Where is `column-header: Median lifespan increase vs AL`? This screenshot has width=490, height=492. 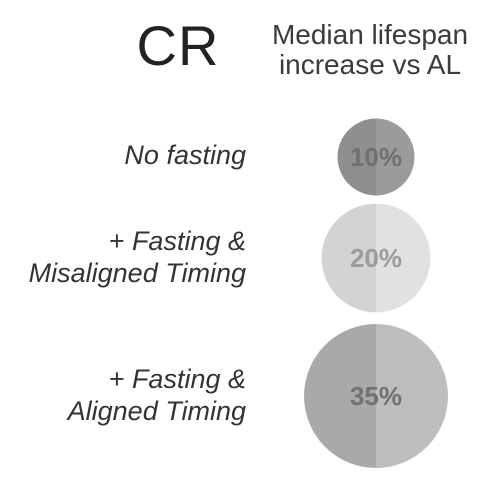 column-header: Median lifespan increase vs AL is located at coordinates (370, 50).